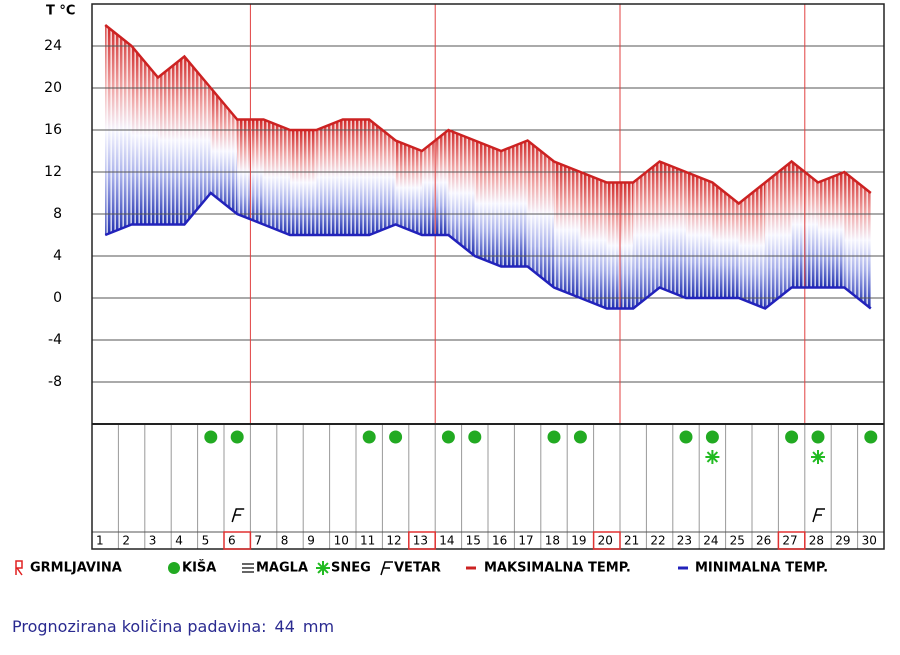 Image resolution: width=900 pixels, height=655 pixels. Describe the element at coordinates (473, 541) in the screenshot. I see `x-tick-label: 15` at that location.